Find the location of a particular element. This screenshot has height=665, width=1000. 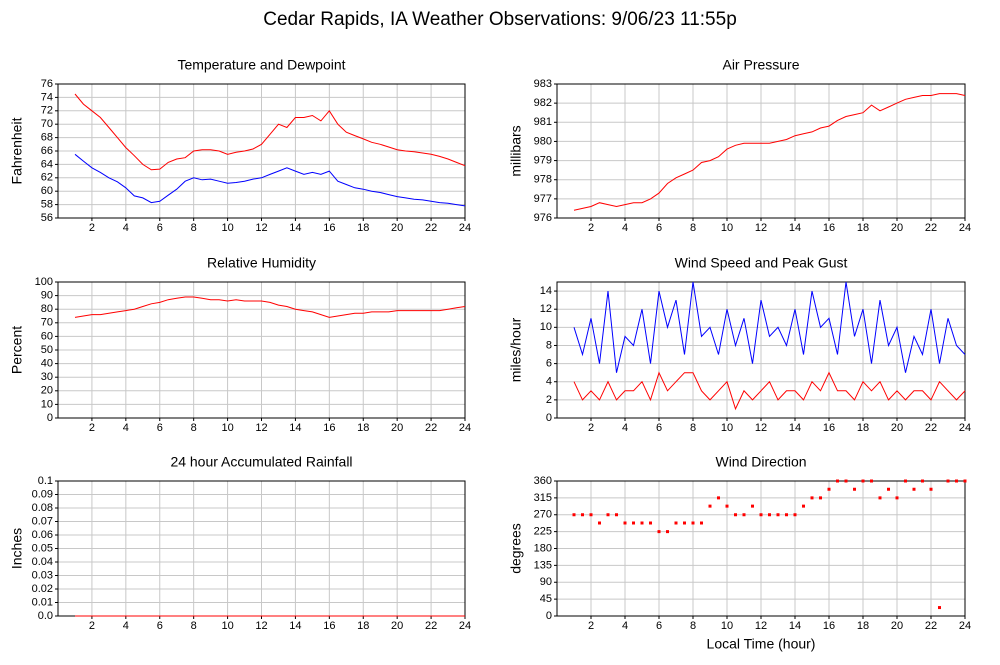

y-tick-label: 70 is located at coordinates (47, 124).